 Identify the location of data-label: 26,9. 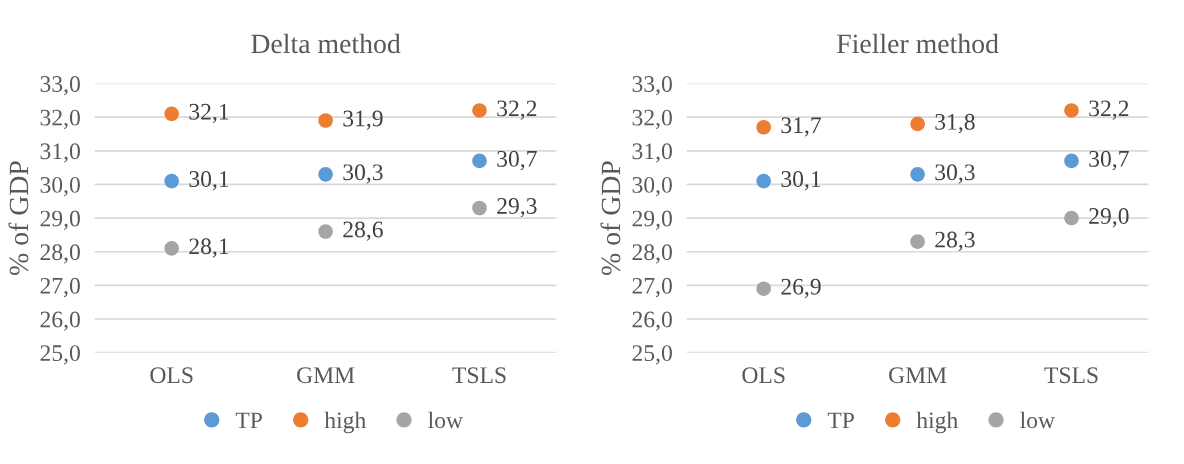
(801, 288).